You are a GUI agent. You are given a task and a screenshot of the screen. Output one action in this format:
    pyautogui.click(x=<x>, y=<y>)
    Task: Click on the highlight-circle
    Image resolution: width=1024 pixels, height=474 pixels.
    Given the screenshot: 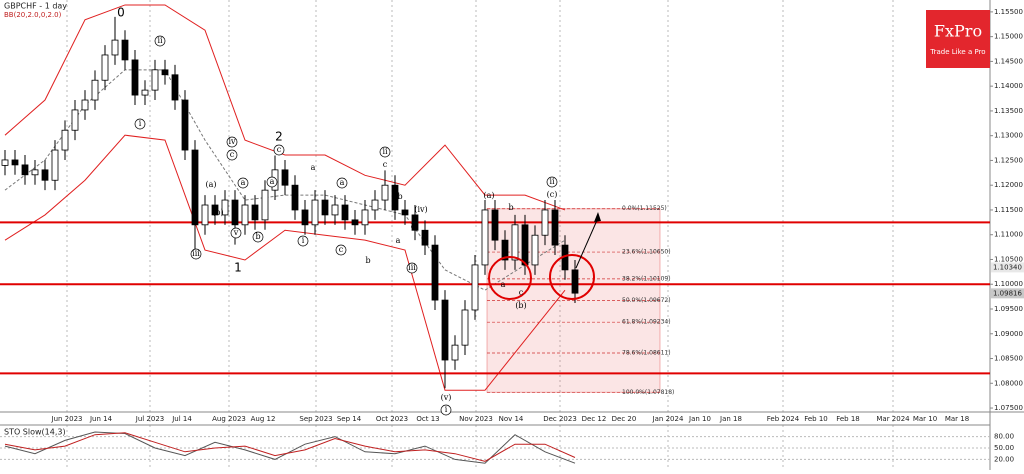 What is the action you would take?
    pyautogui.click(x=572, y=277)
    